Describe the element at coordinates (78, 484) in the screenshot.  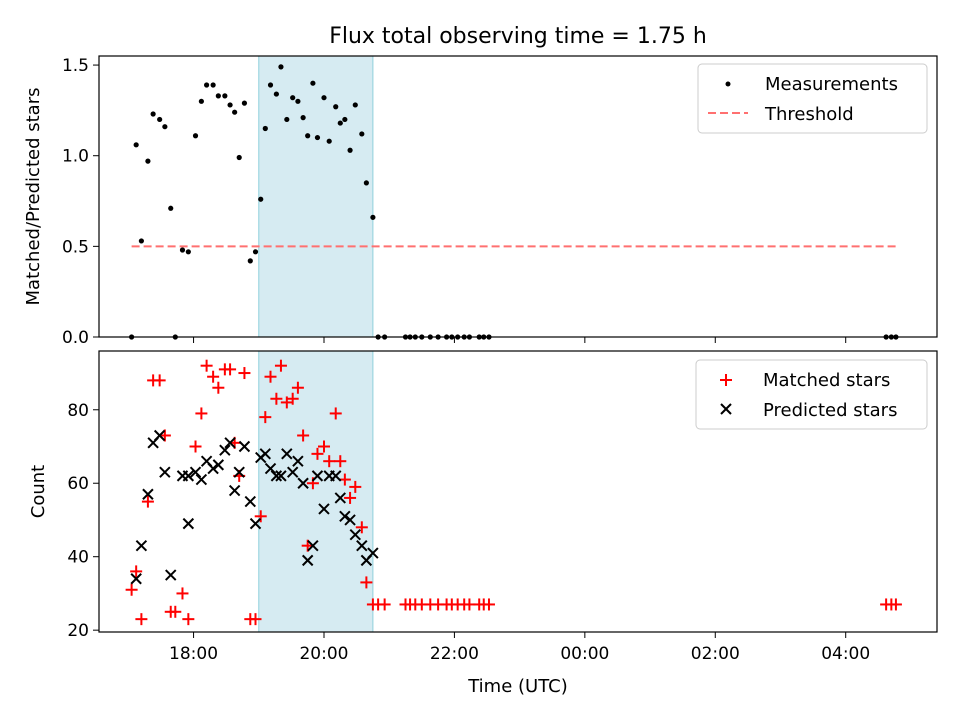
I see `bottom-y-tick-label: 60` at that location.